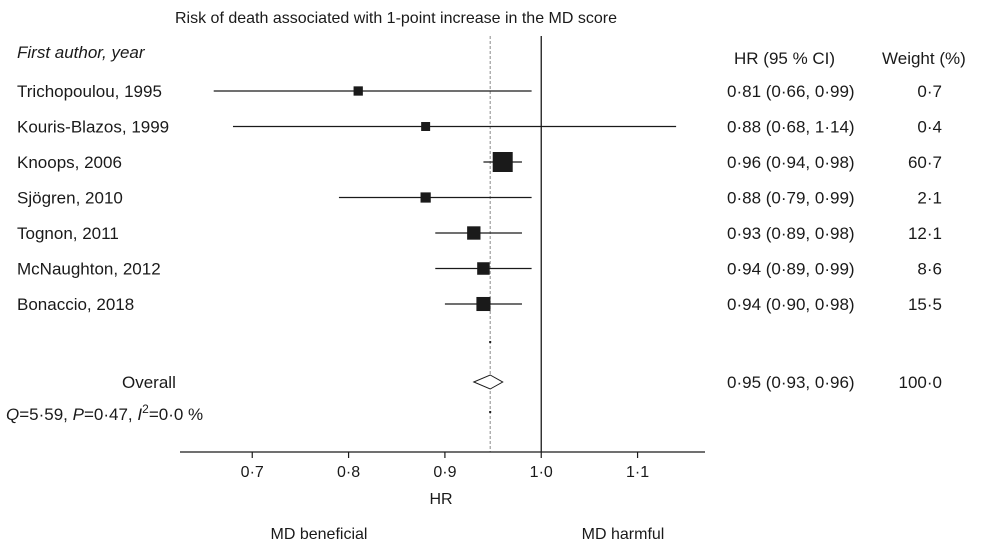 The width and height of the screenshot is (985, 550). I want to click on study-label: McNaughton, 2012, so click(89, 269).